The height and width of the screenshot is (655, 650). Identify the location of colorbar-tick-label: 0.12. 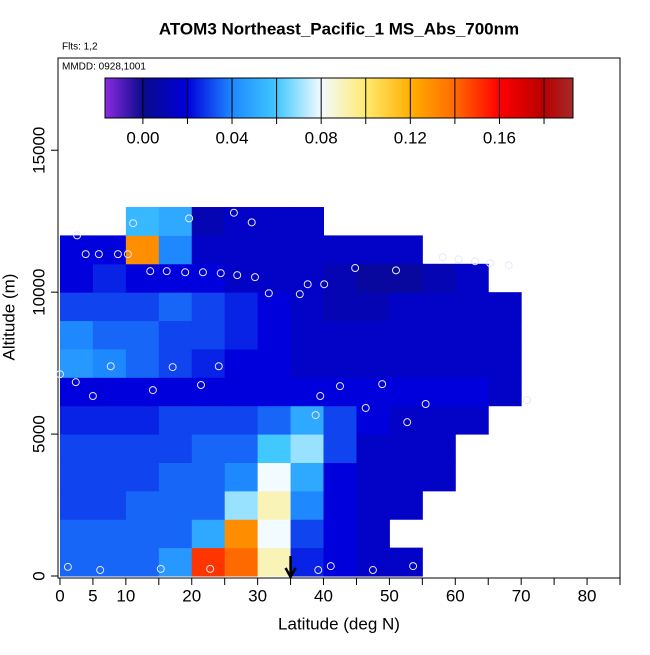
(410, 137).